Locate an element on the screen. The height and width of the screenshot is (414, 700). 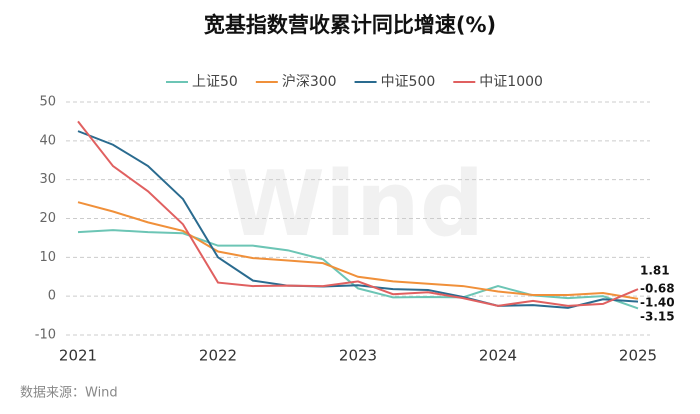
legend-label: 中证500 is located at coordinates (408, 82).